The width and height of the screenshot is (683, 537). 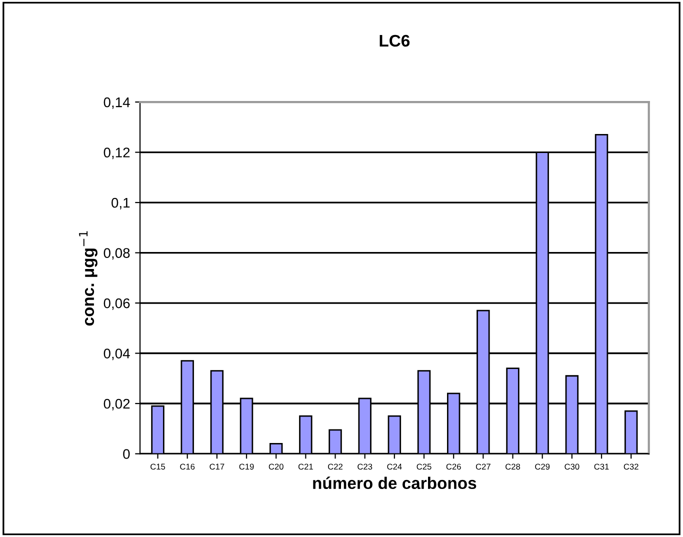 I want to click on x-tick-label: C31, so click(x=601, y=467).